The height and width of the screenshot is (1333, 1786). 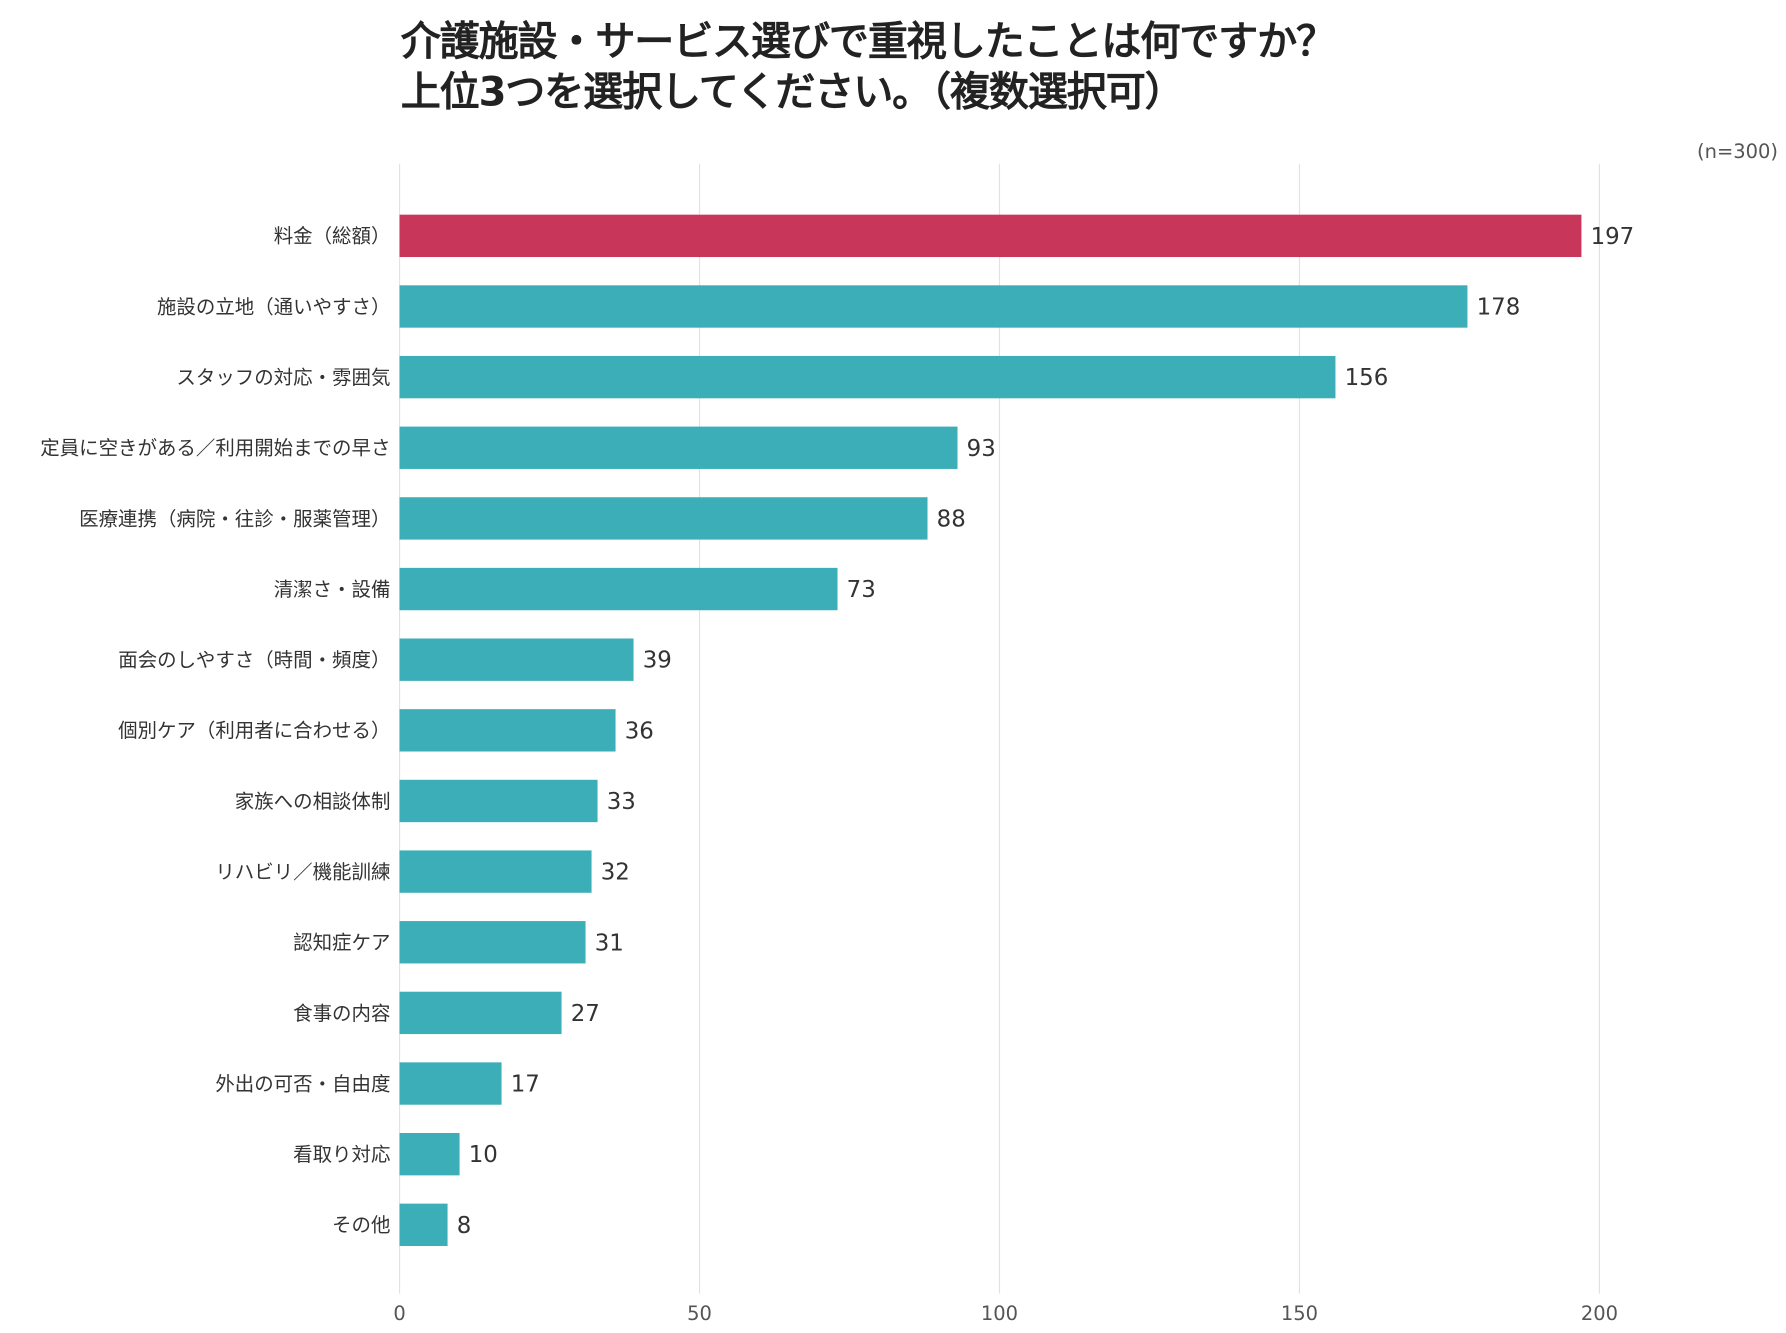 What do you see at coordinates (341, 1154) in the screenshot?
I see `category-label: 看取り対応` at bounding box center [341, 1154].